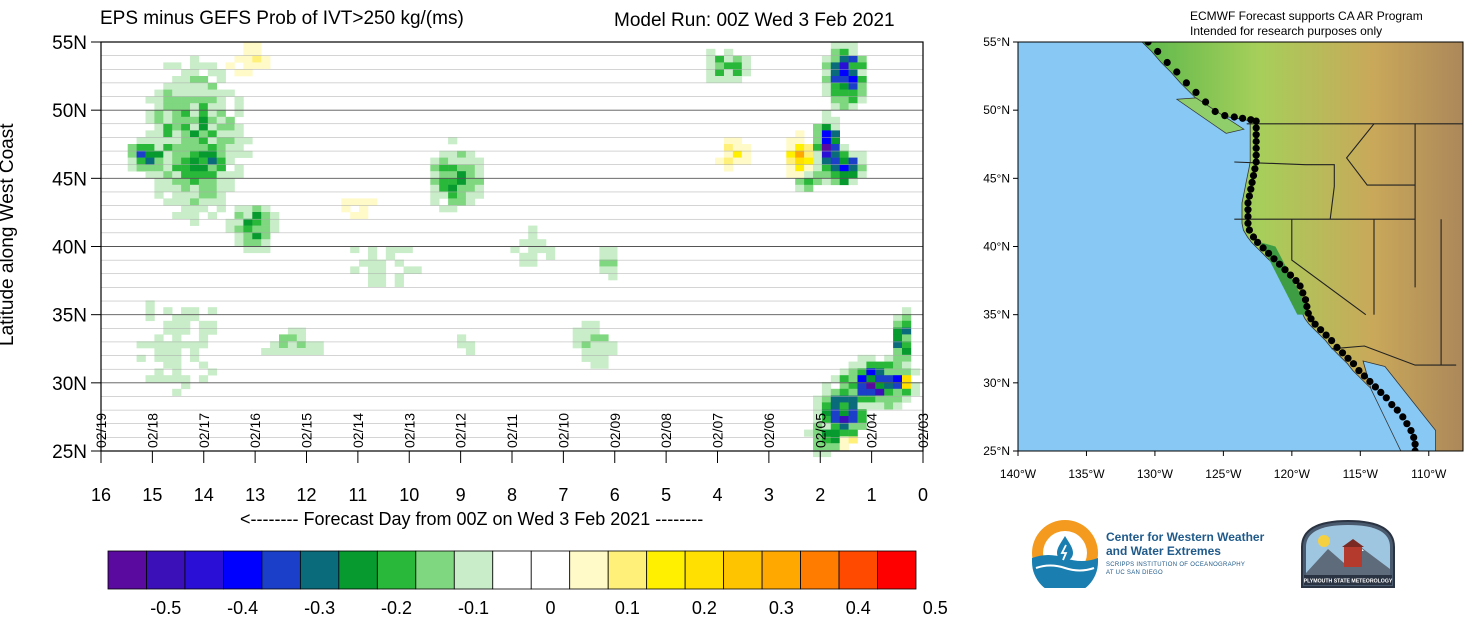  Describe the element at coordinates (473, 608) in the screenshot. I see `colorbar-label: -0.1` at that location.